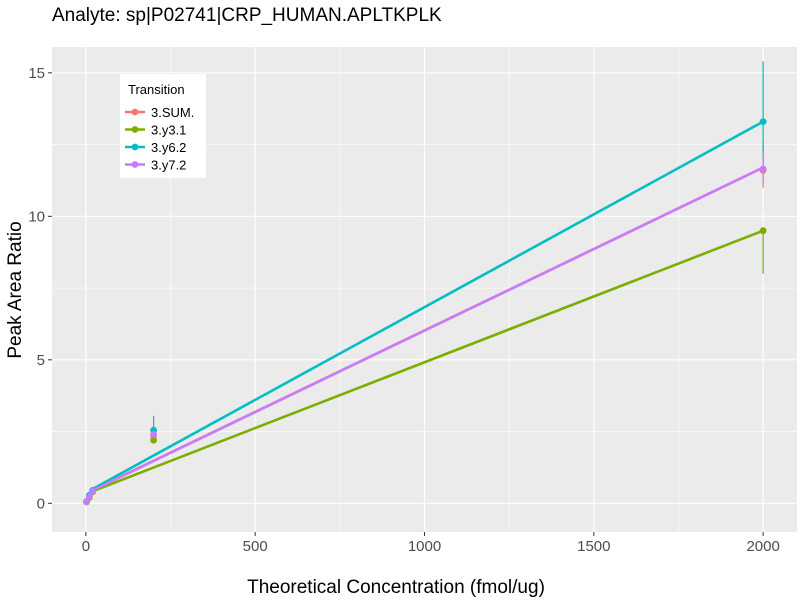 The height and width of the screenshot is (600, 800). What do you see at coordinates (168, 147) in the screenshot?
I see `legend-label: 3.y6.2` at bounding box center [168, 147].